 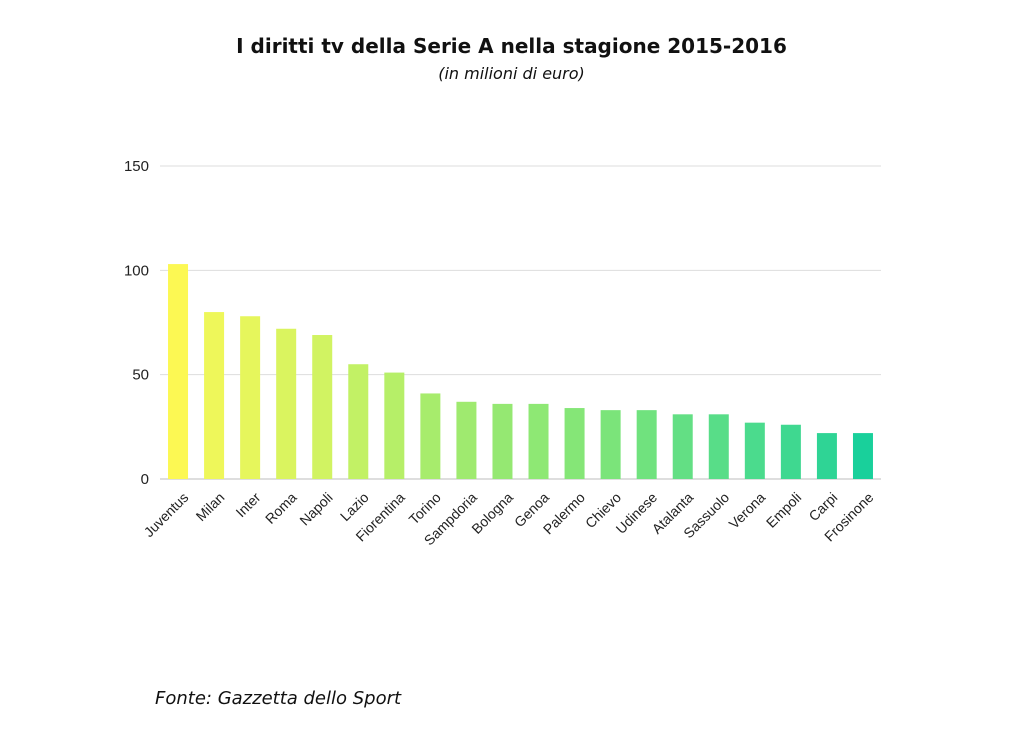 What do you see at coordinates (136, 270) in the screenshot?
I see `y-tick-label: 100` at bounding box center [136, 270].